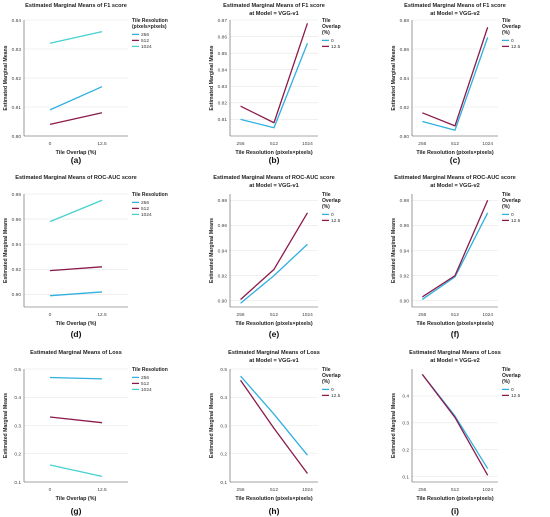 The height and width of the screenshot is (517, 550). I want to click on y-tick-label: 0.4, so click(17, 398).